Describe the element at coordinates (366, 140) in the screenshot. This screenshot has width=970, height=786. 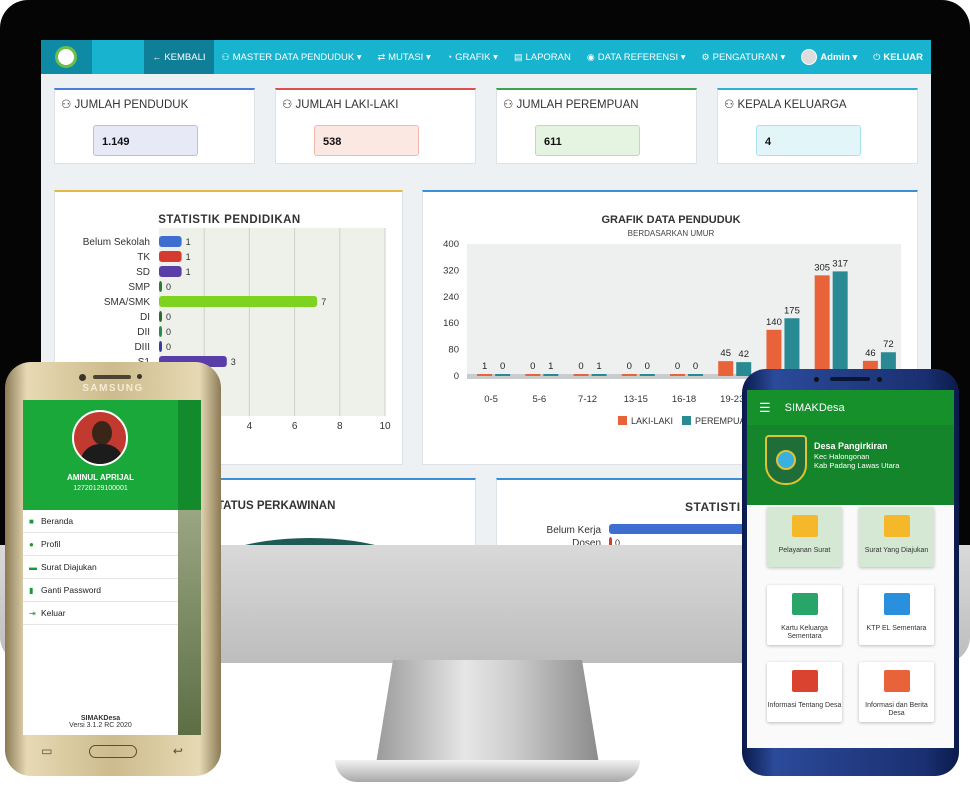
I see `stat-value: 538` at that location.